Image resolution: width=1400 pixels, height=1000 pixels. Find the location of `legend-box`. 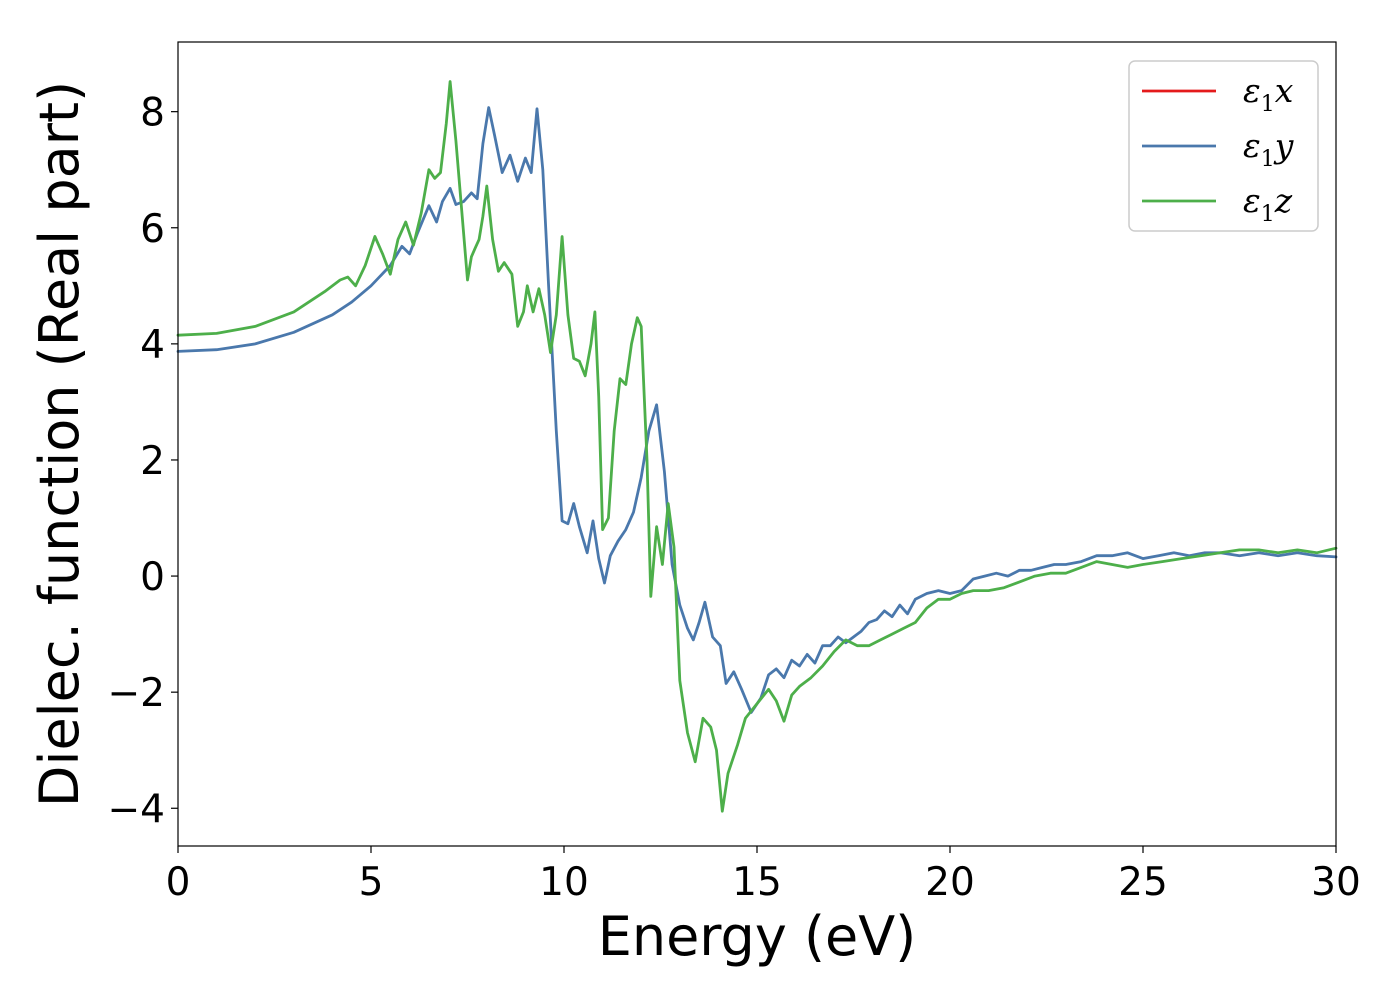

legend-box is located at coordinates (1223, 146).